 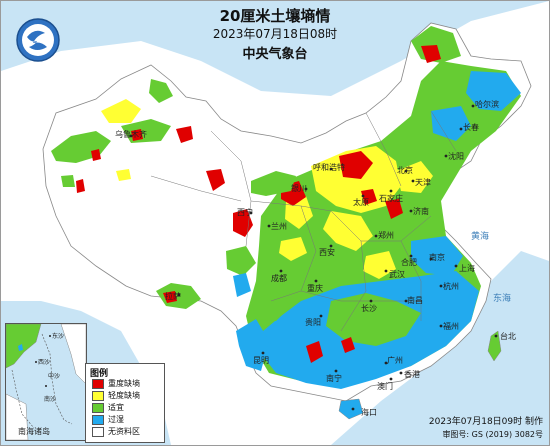 I want to click on legend-item: 重度缺墒, so click(x=116, y=383).